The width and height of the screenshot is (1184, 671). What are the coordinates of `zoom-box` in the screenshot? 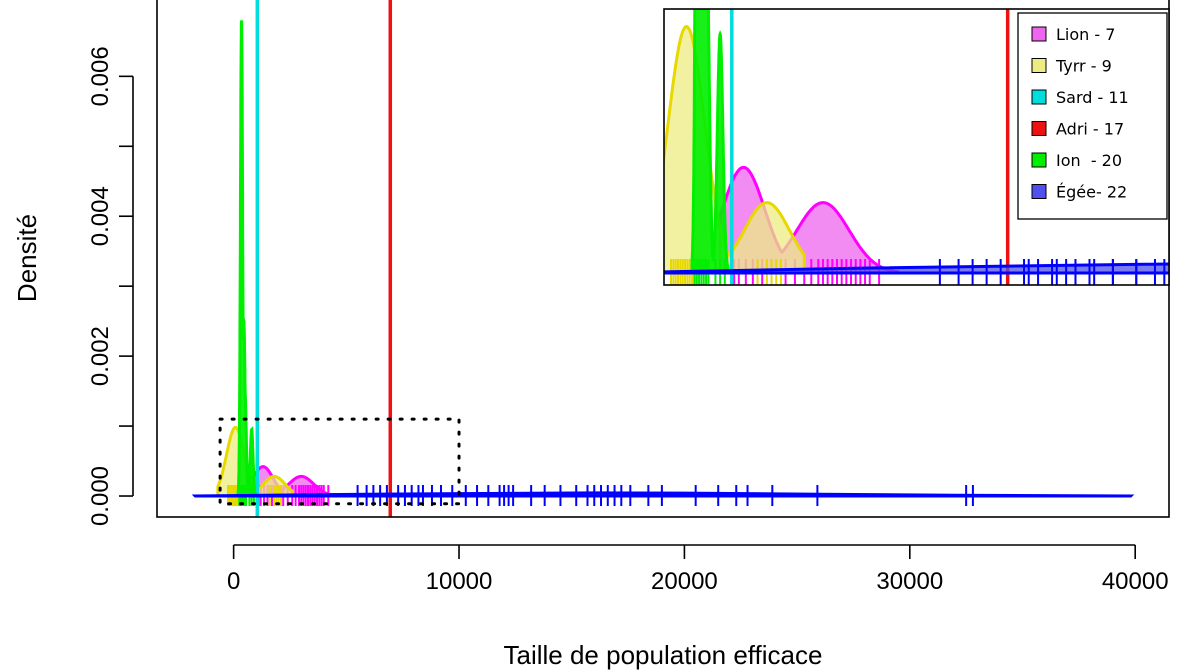 It's located at (339, 461).